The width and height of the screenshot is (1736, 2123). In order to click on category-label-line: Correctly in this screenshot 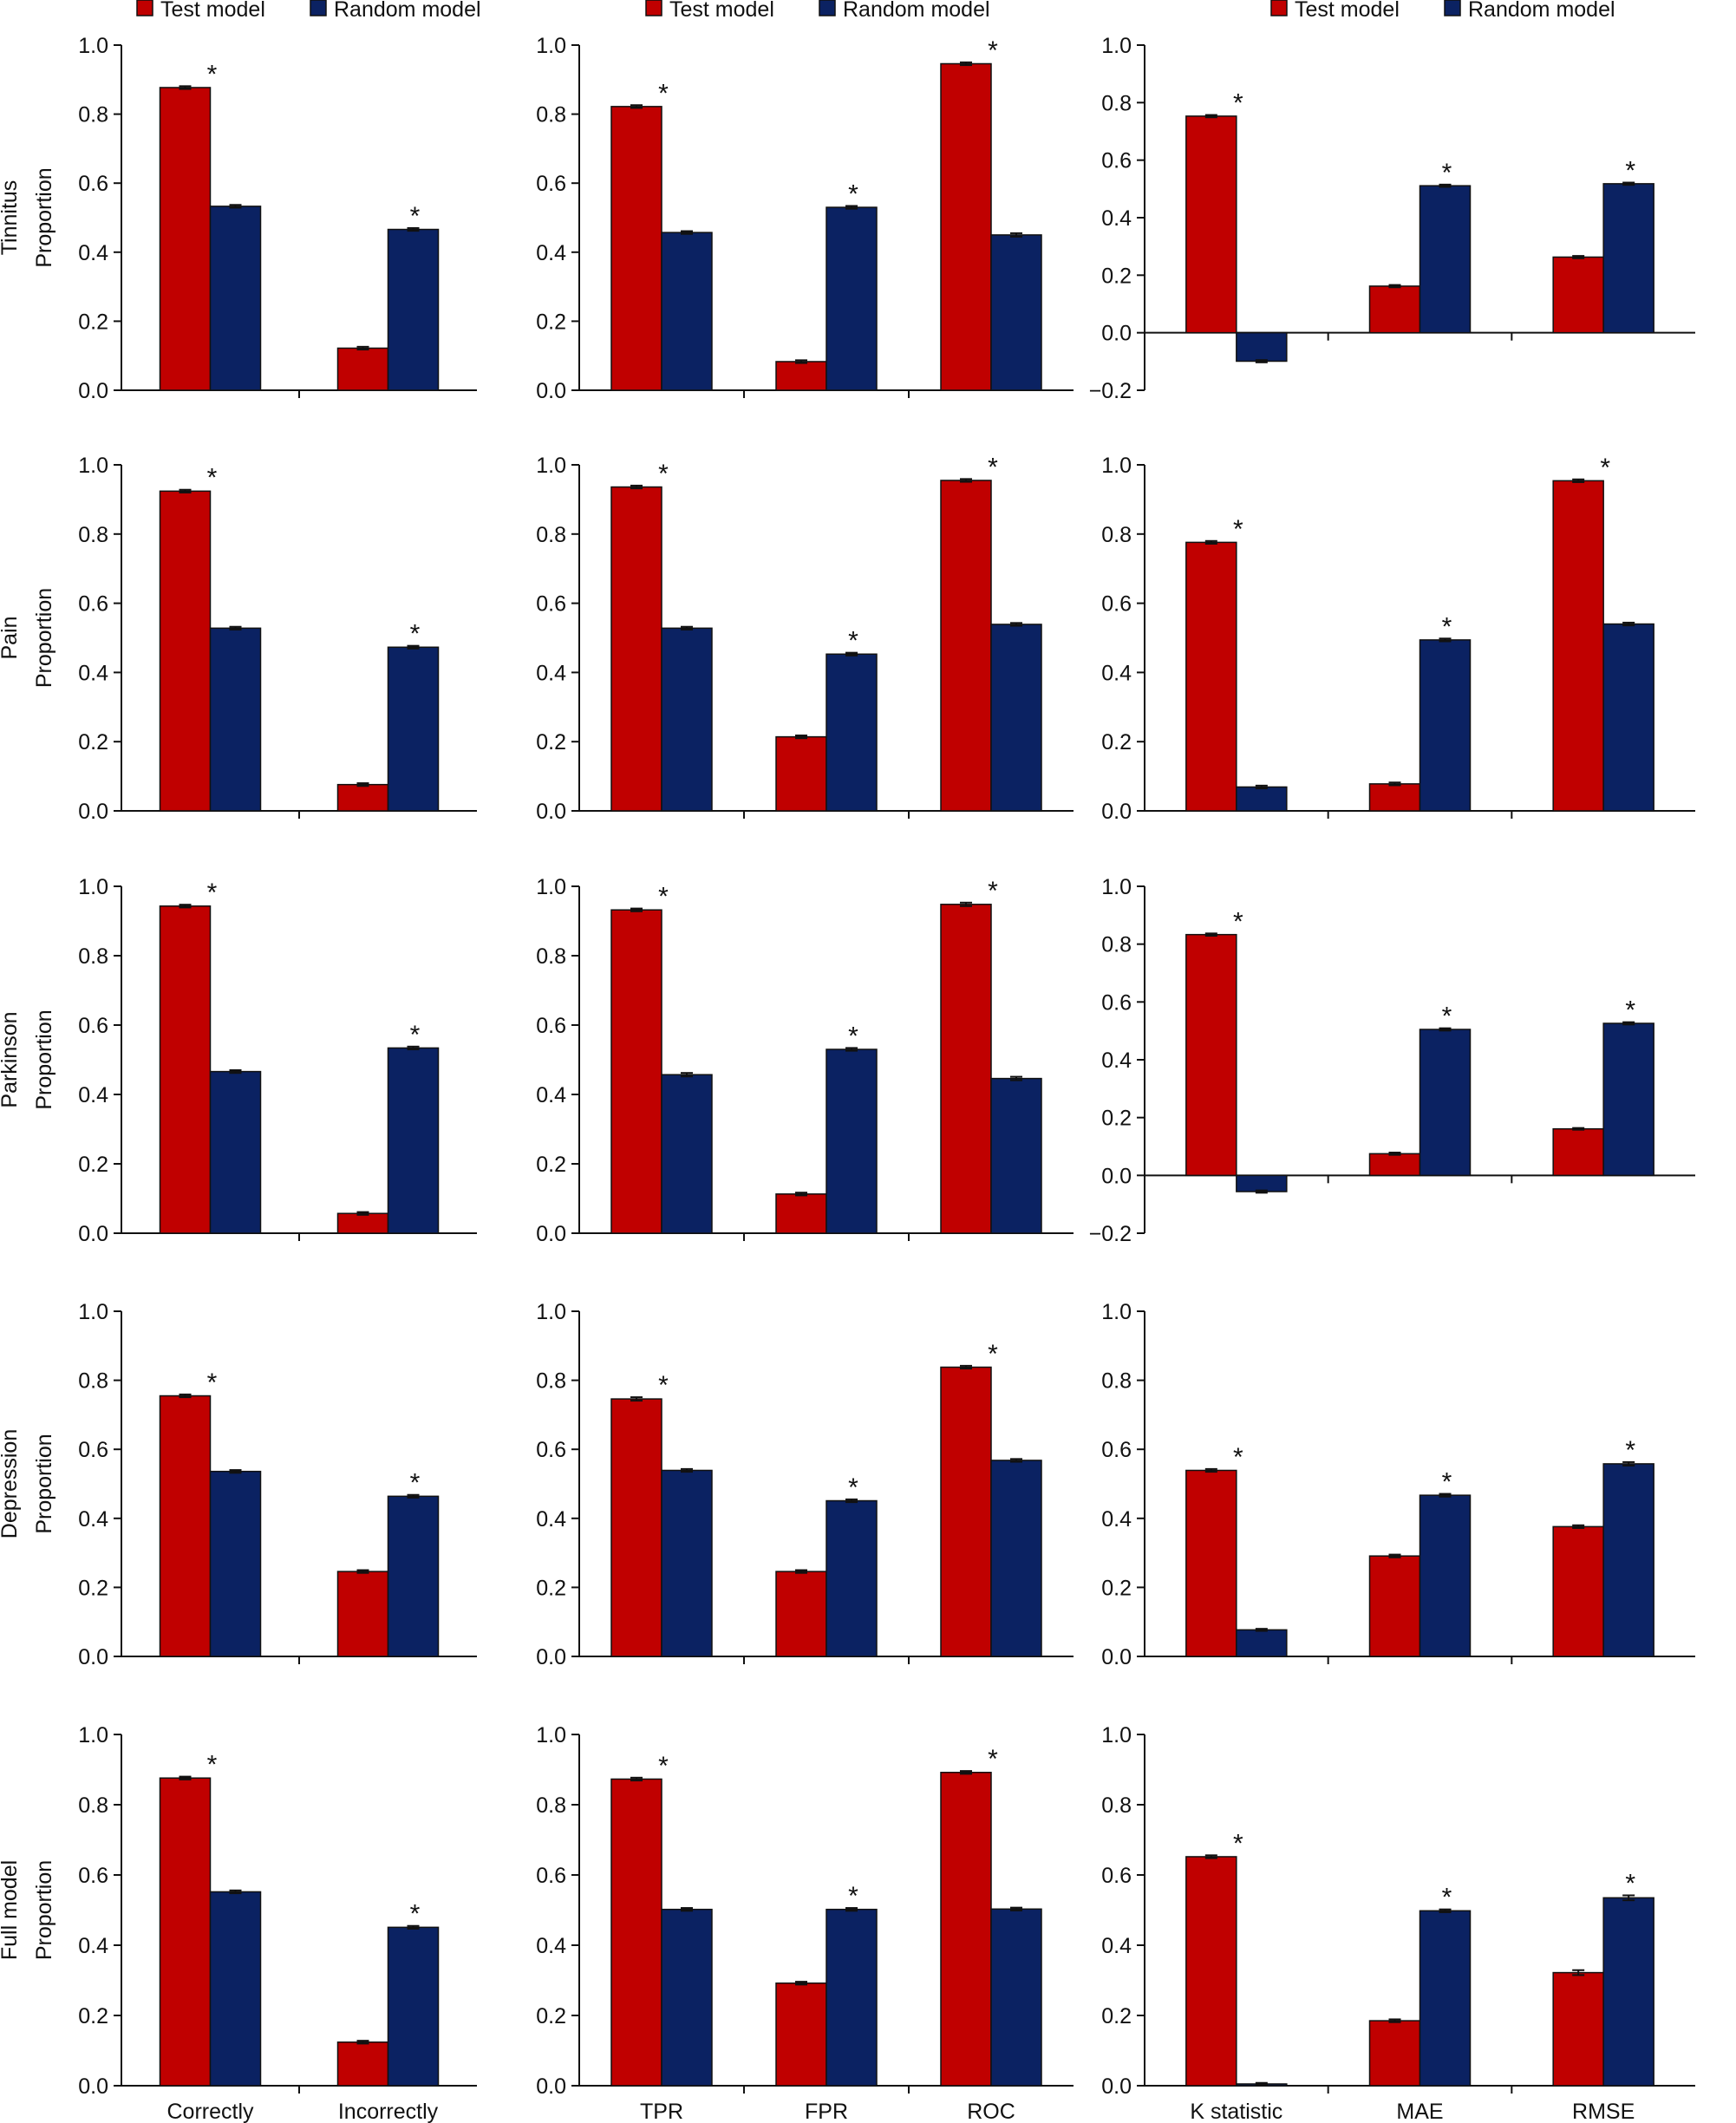, I will do `click(210, 2111)`.